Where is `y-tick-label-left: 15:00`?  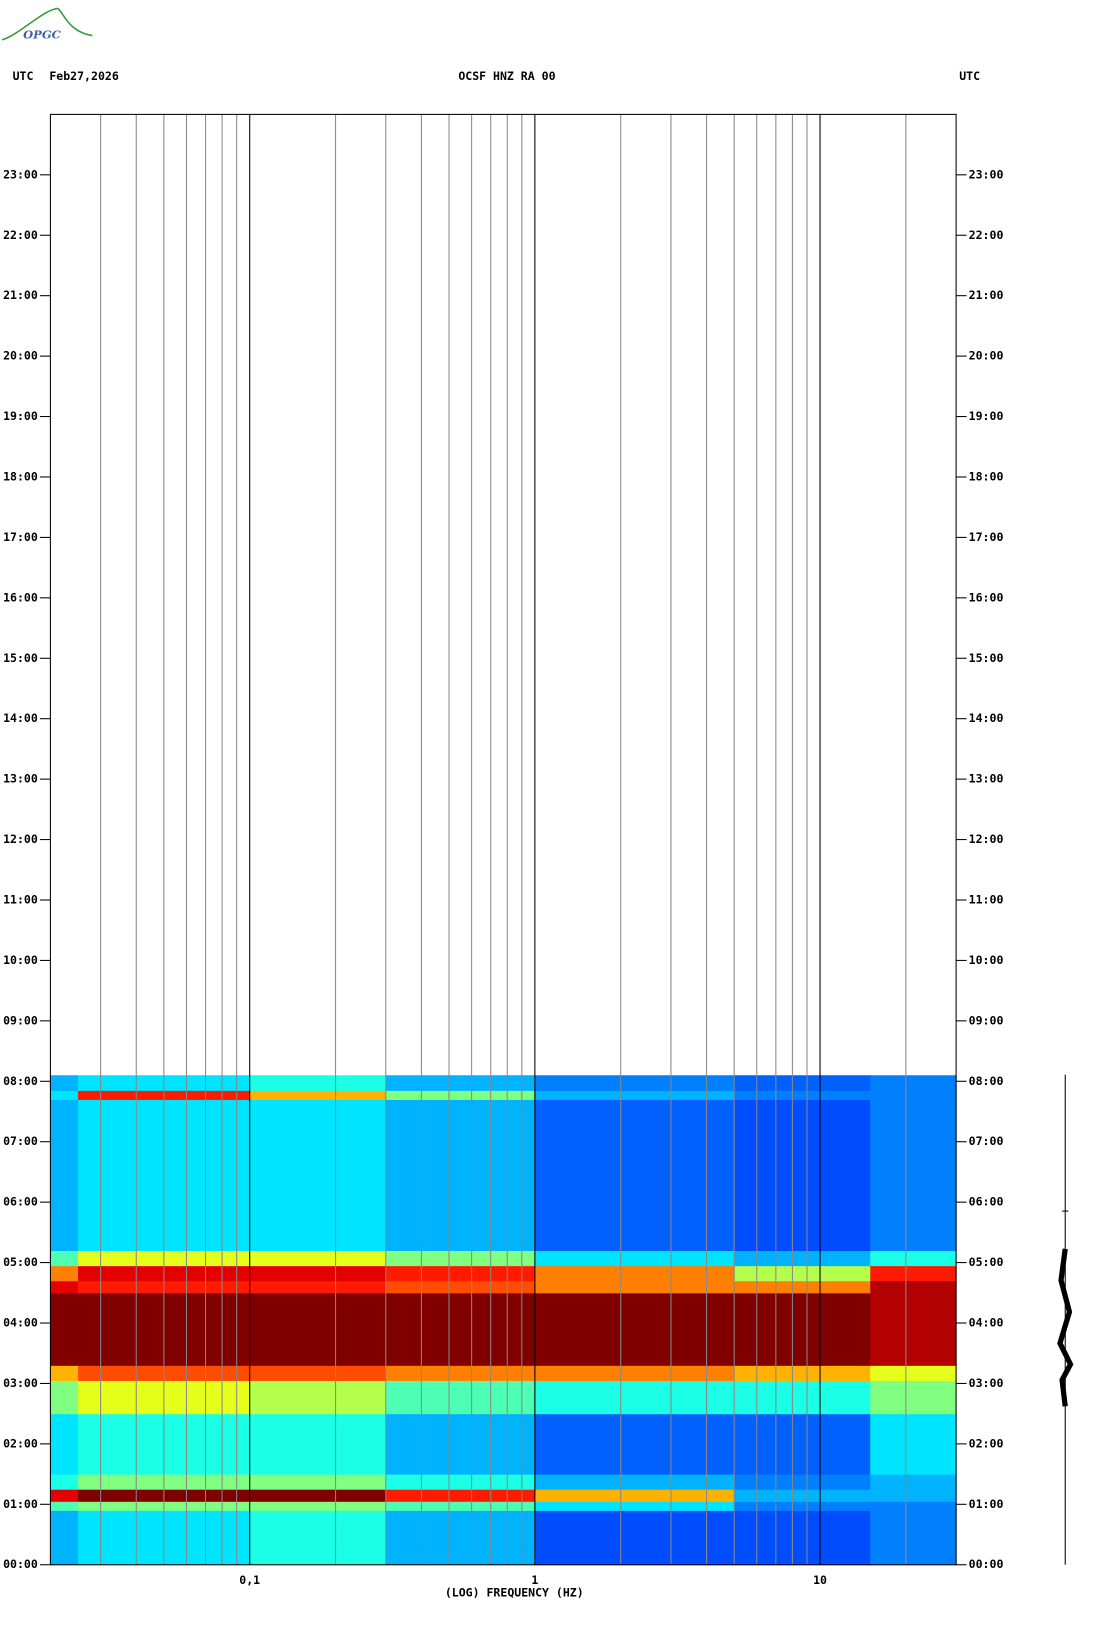
y-tick-label-left: 15:00 is located at coordinates (20, 658).